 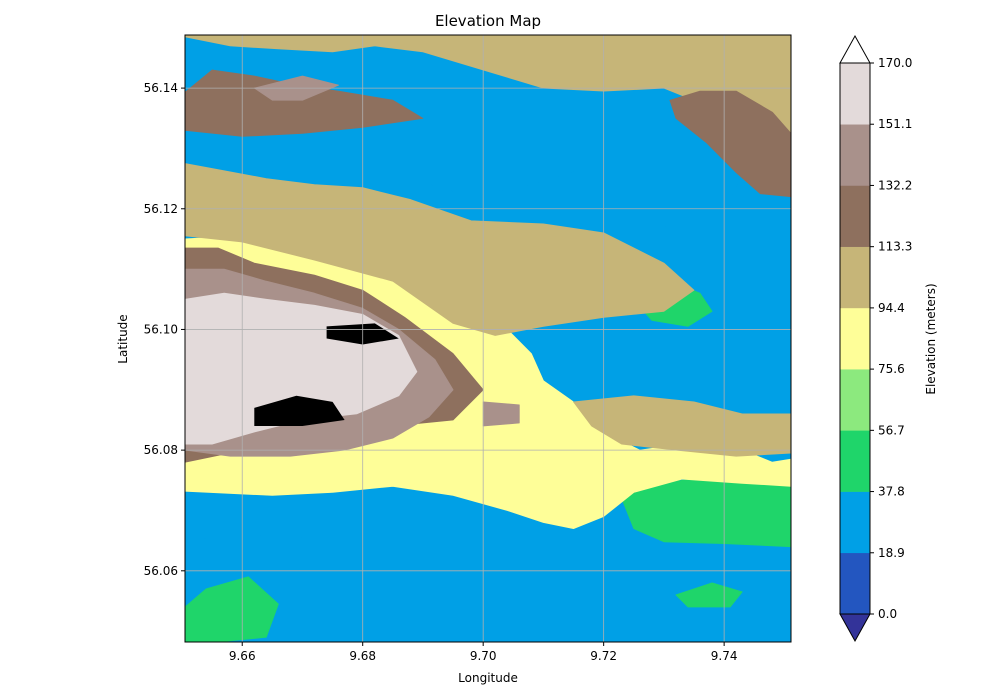 What do you see at coordinates (891, 369) in the screenshot?
I see `colorbar-tick-label: 75.6` at bounding box center [891, 369].